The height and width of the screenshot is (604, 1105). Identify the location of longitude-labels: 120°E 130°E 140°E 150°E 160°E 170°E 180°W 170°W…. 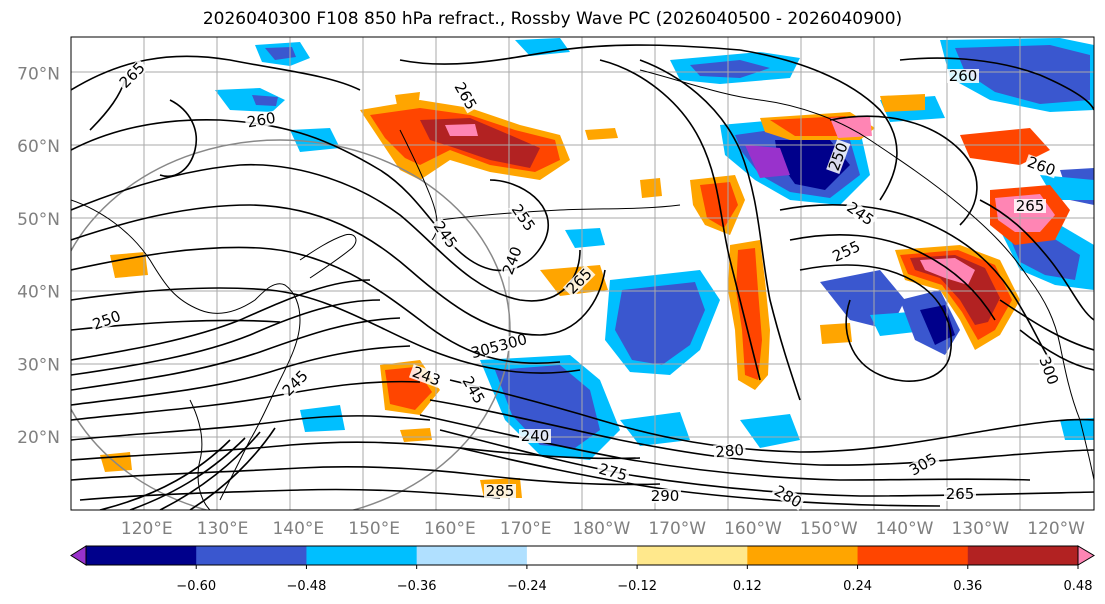
(603, 529).